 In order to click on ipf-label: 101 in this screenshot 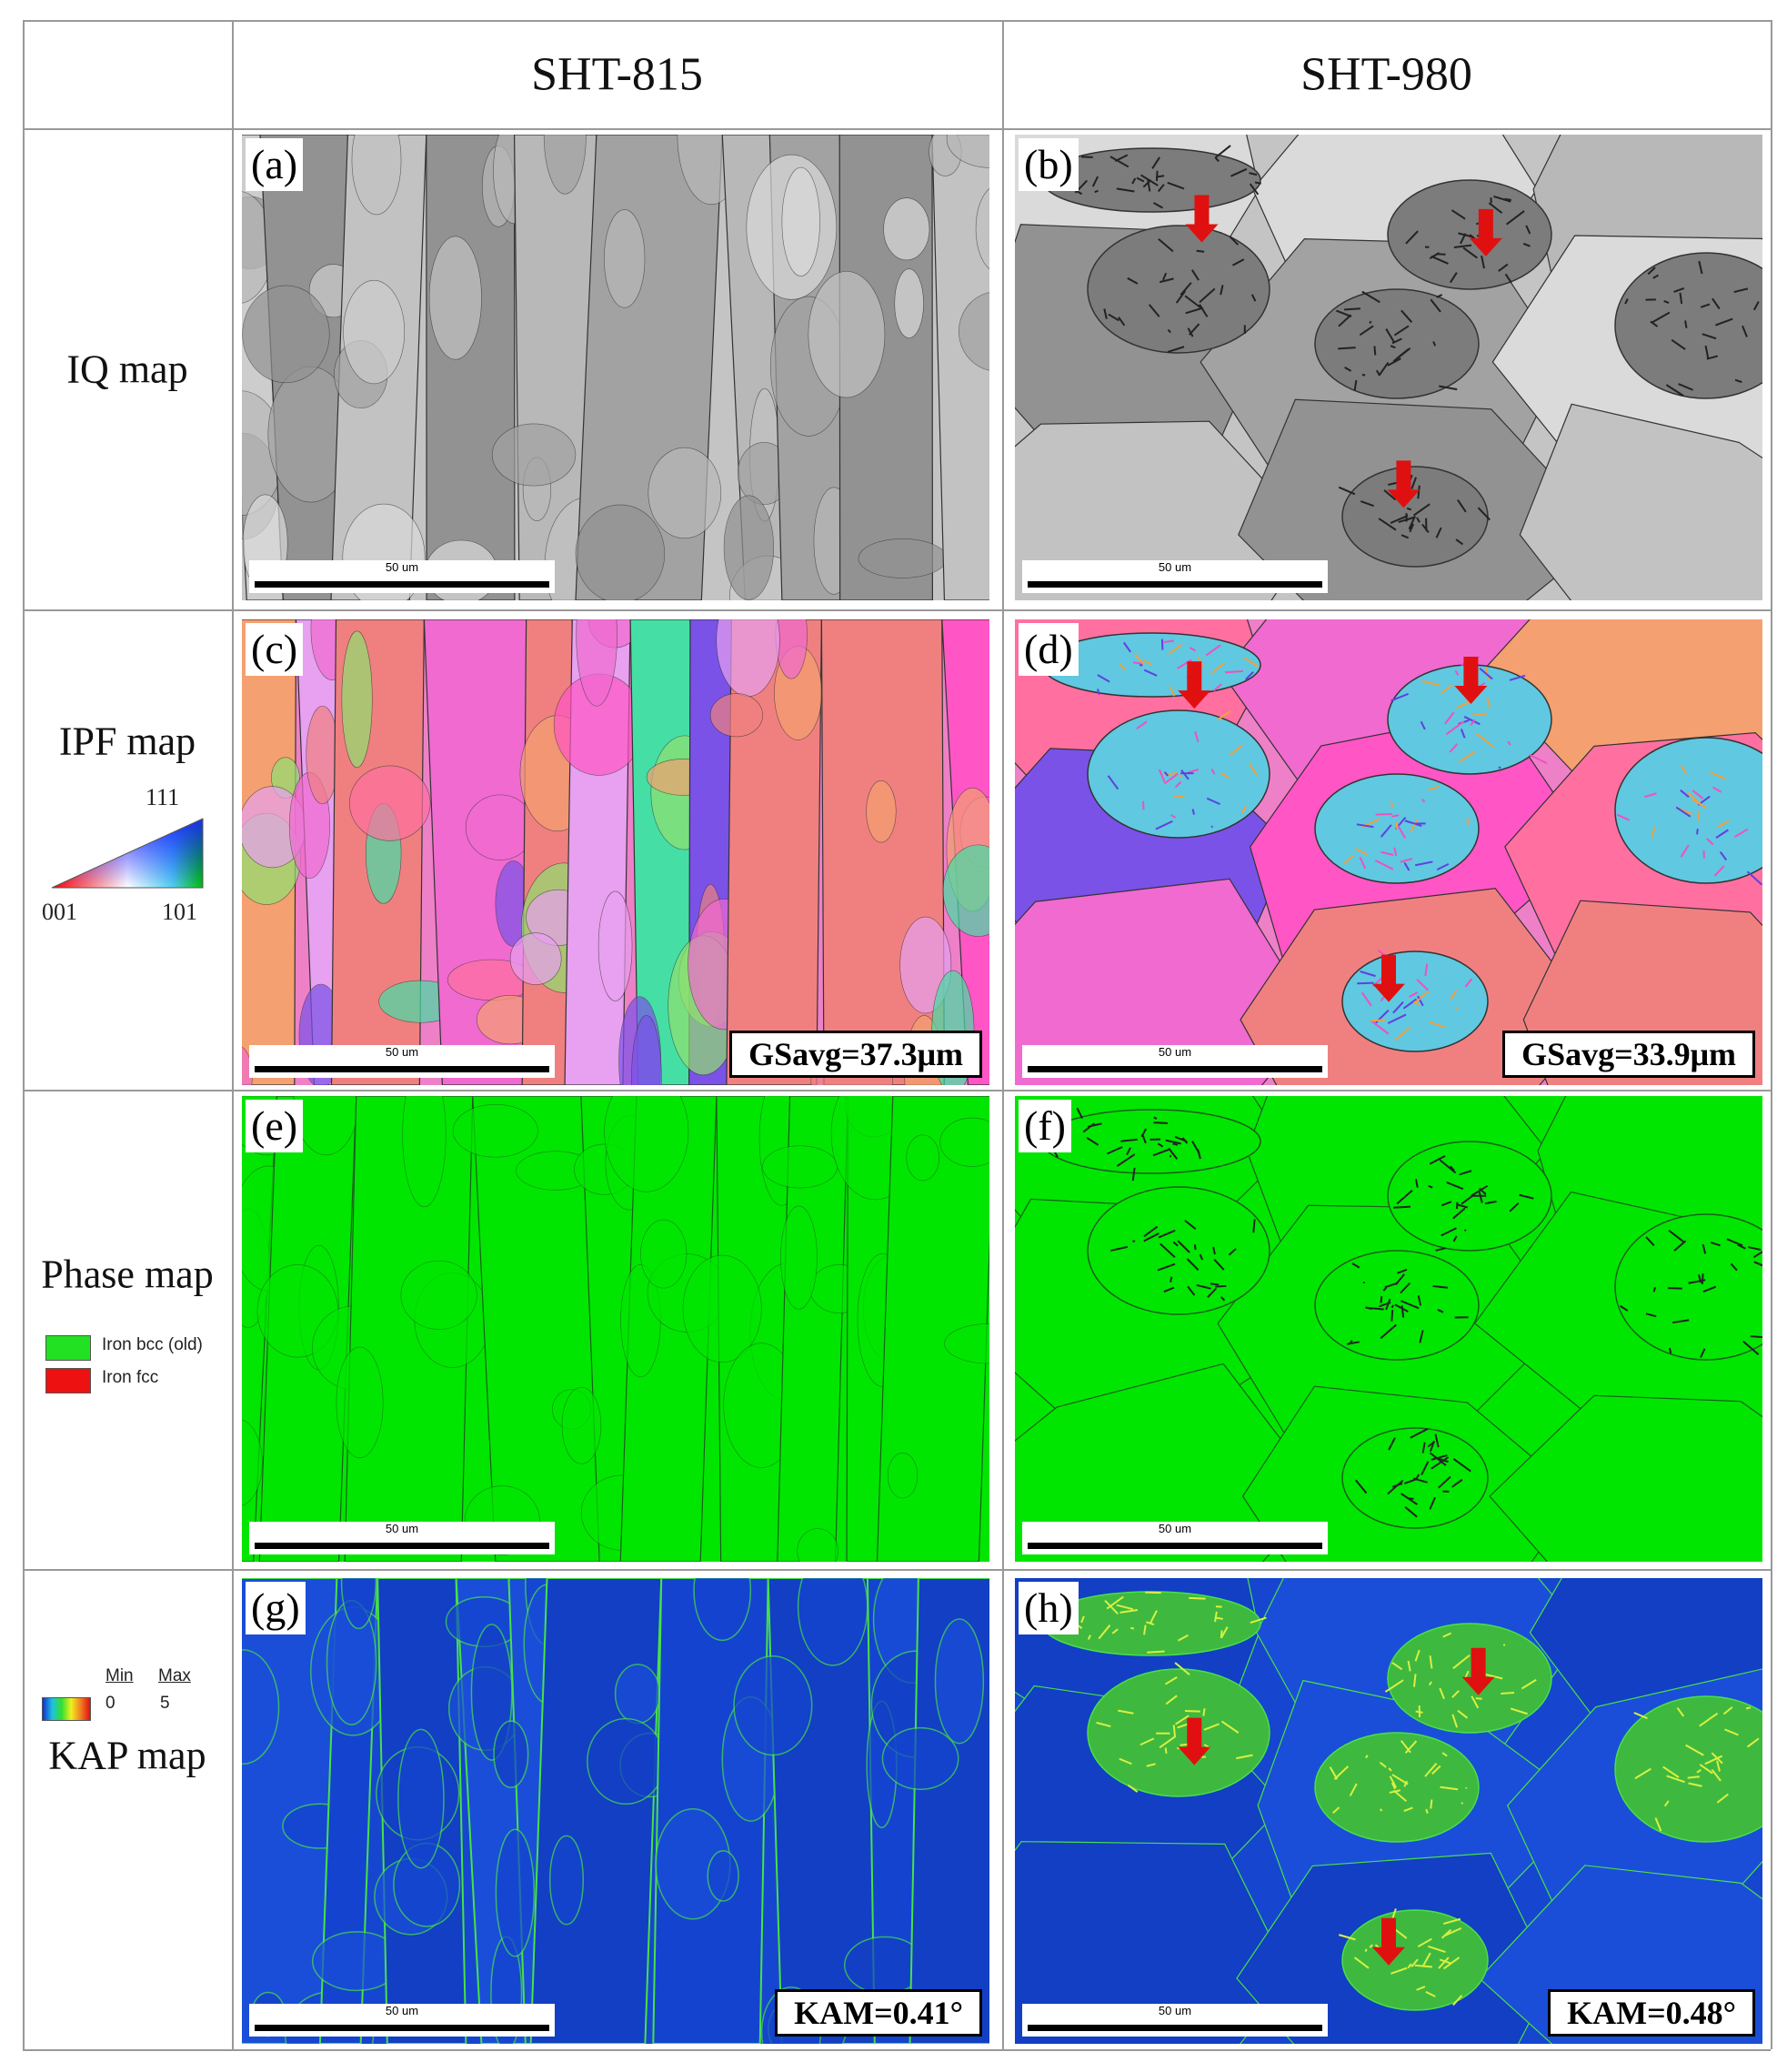, I will do `click(180, 912)`.